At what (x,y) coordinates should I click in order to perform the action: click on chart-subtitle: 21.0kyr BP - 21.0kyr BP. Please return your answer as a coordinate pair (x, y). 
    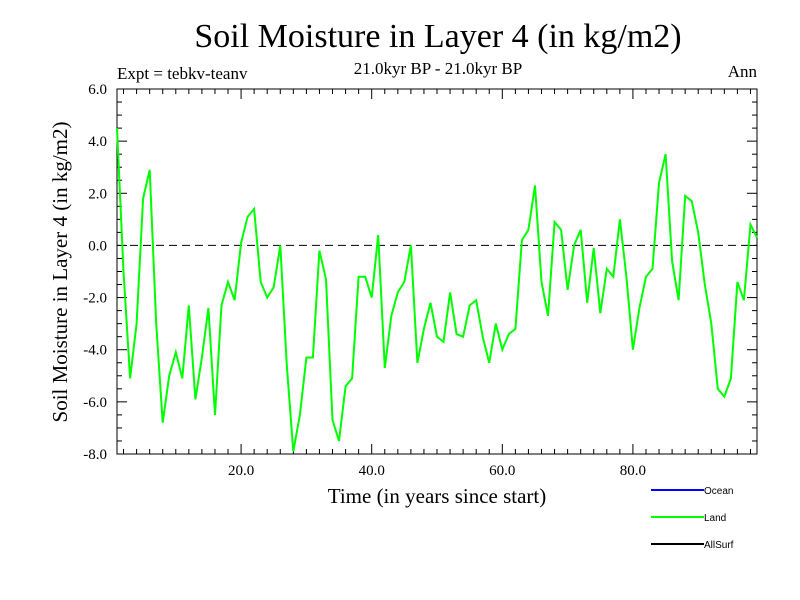
    Looking at the image, I should click on (438, 68).